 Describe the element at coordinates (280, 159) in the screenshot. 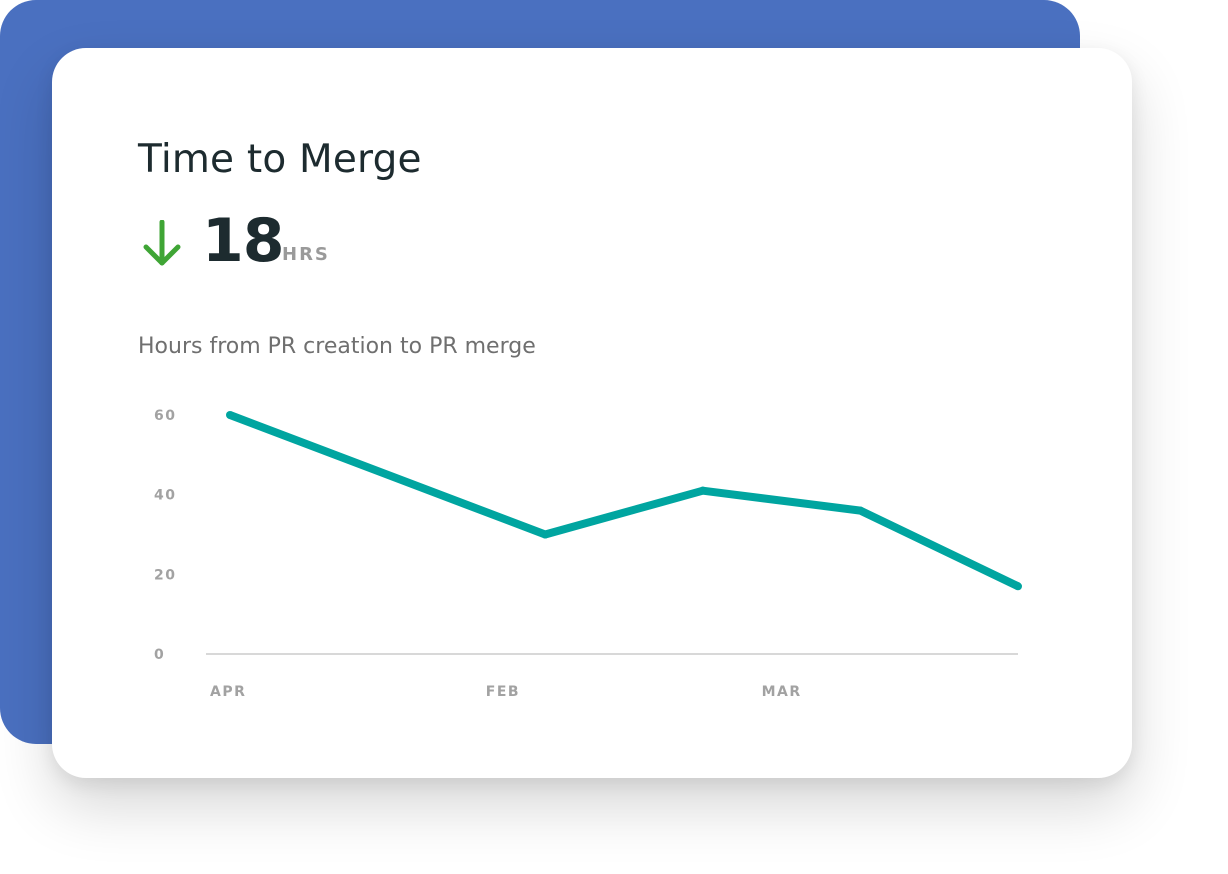

I see `card-title: Time to Merge` at that location.